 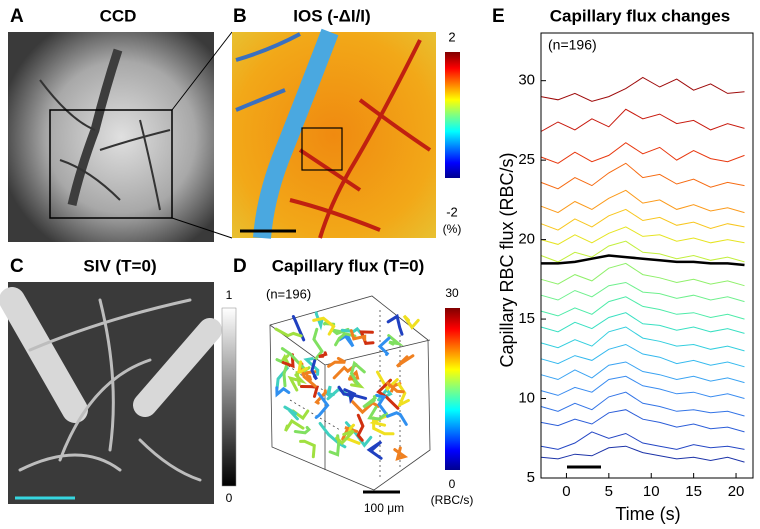 What do you see at coordinates (452, 229) in the screenshot?
I see `colorbar-unit: (%)` at bounding box center [452, 229].